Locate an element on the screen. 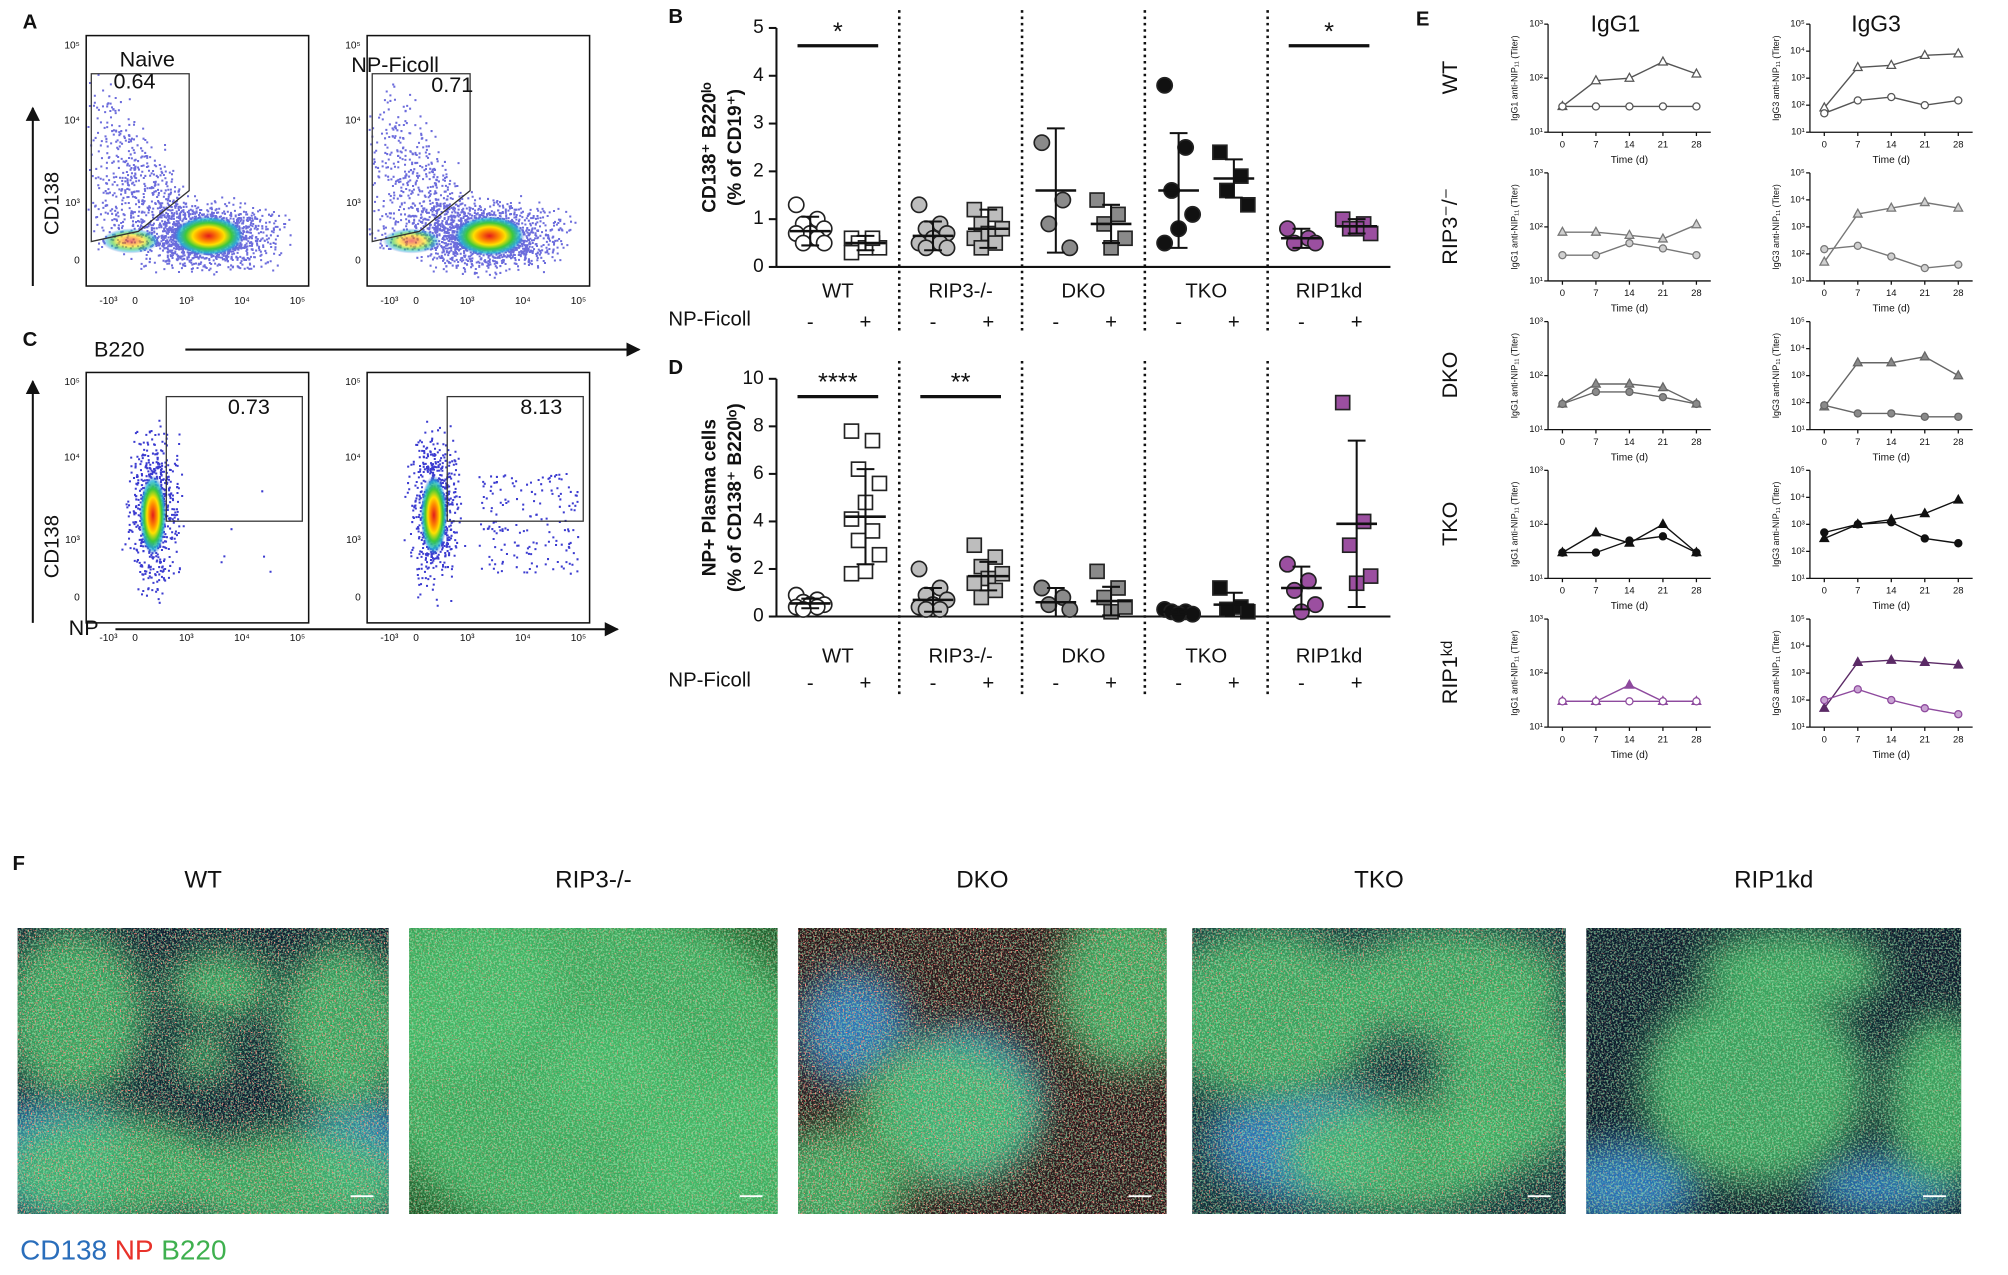 The width and height of the screenshot is (2008, 1275). flow-events is located at coordinates (196, 511).